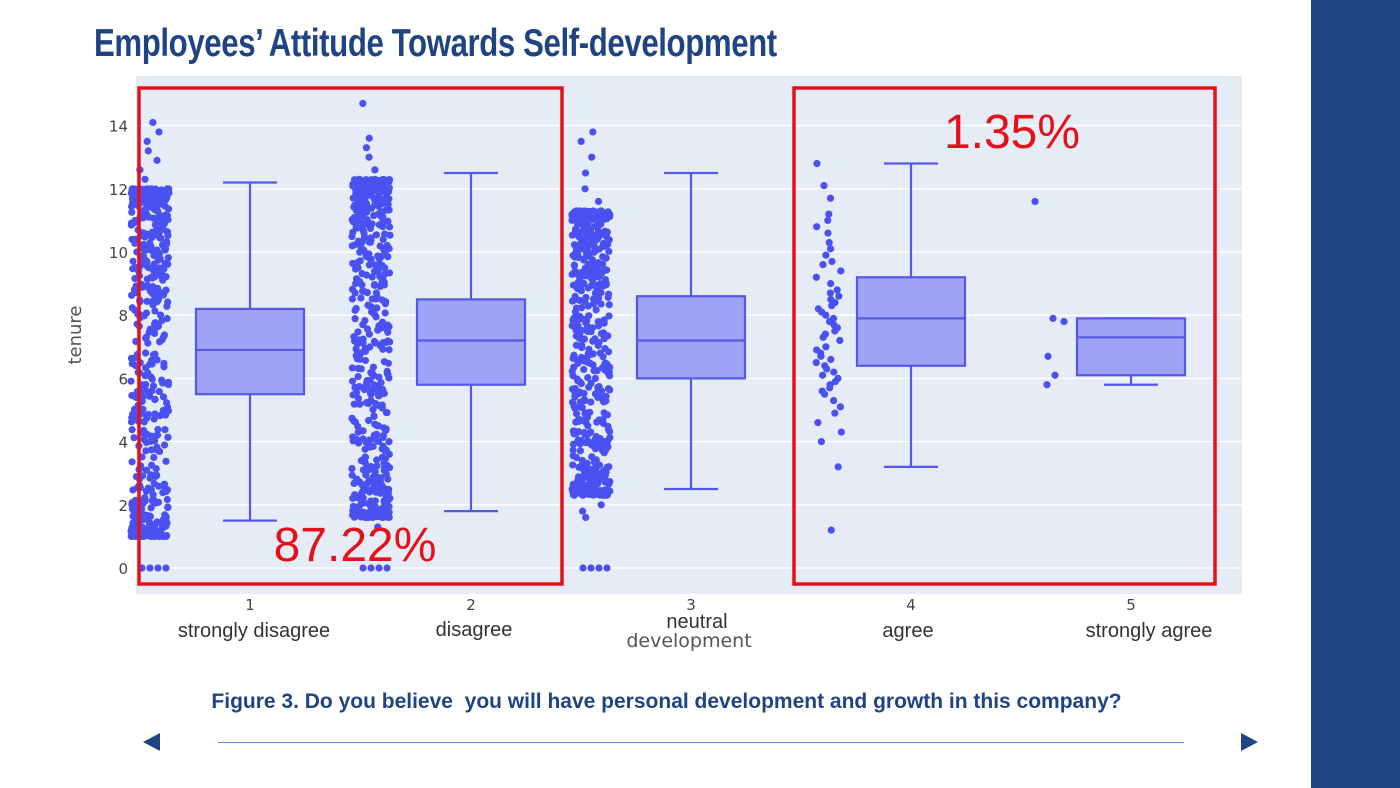 Image resolution: width=1400 pixels, height=788 pixels. Describe the element at coordinates (691, 605) in the screenshot. I see `x-tick-label: 3` at that location.